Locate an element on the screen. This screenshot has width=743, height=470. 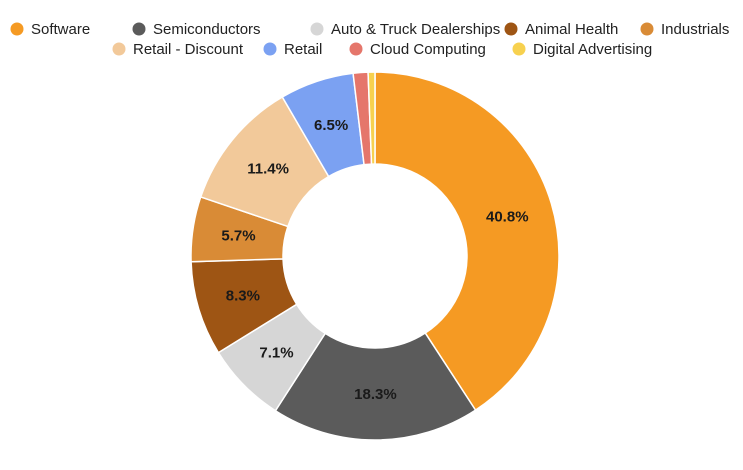
legend-item-digital-advertising: Digital Advertising is located at coordinates (582, 49).